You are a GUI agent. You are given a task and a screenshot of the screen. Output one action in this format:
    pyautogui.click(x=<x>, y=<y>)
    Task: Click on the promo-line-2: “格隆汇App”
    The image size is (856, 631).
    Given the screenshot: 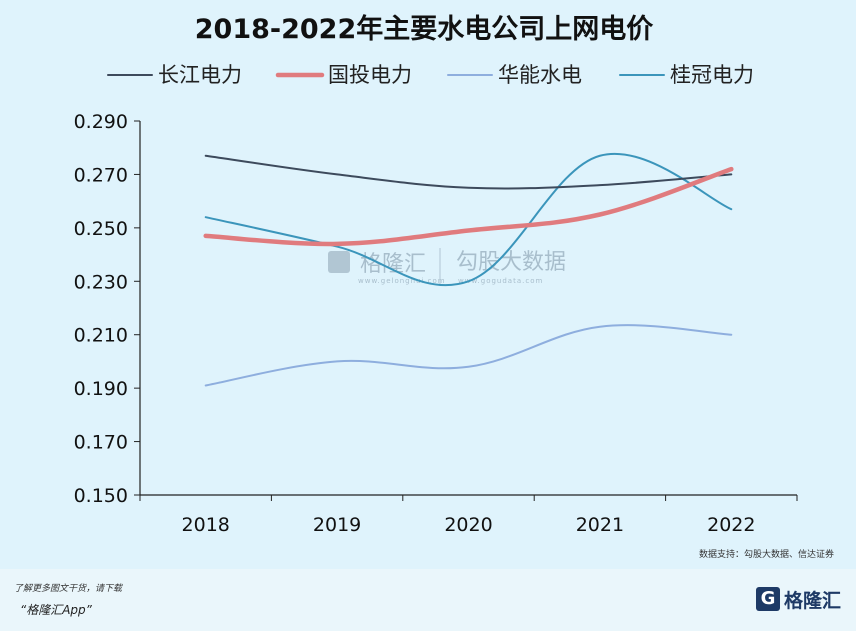 What is the action you would take?
    pyautogui.click(x=56, y=610)
    